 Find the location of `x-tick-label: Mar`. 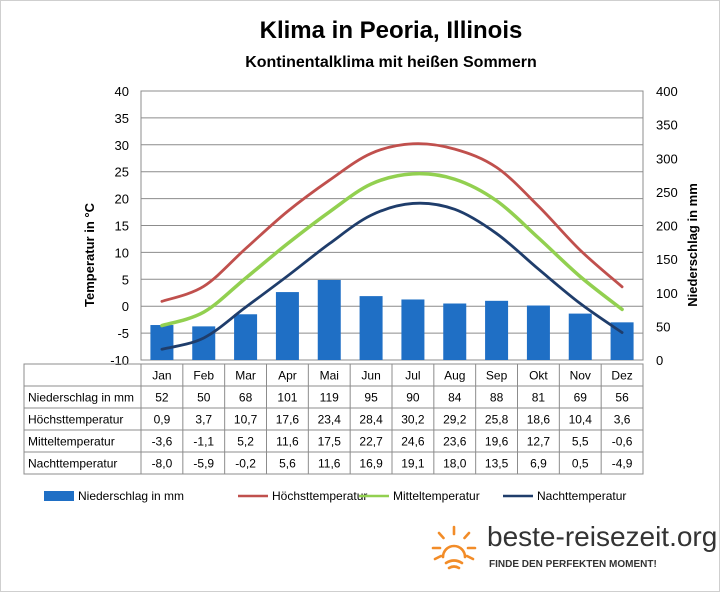

x-tick-label: Mar is located at coordinates (245, 376).